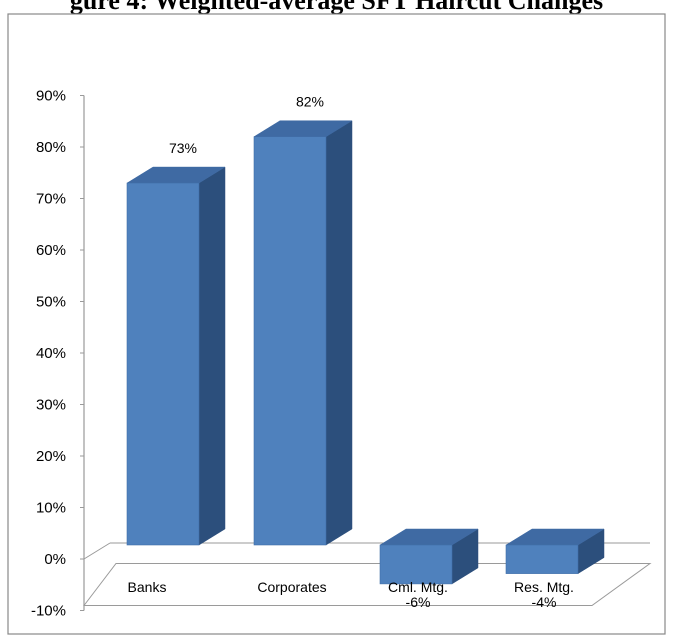 This screenshot has height=639, width=673. Describe the element at coordinates (291, 587) in the screenshot. I see `x-category-label: Corporates` at that location.